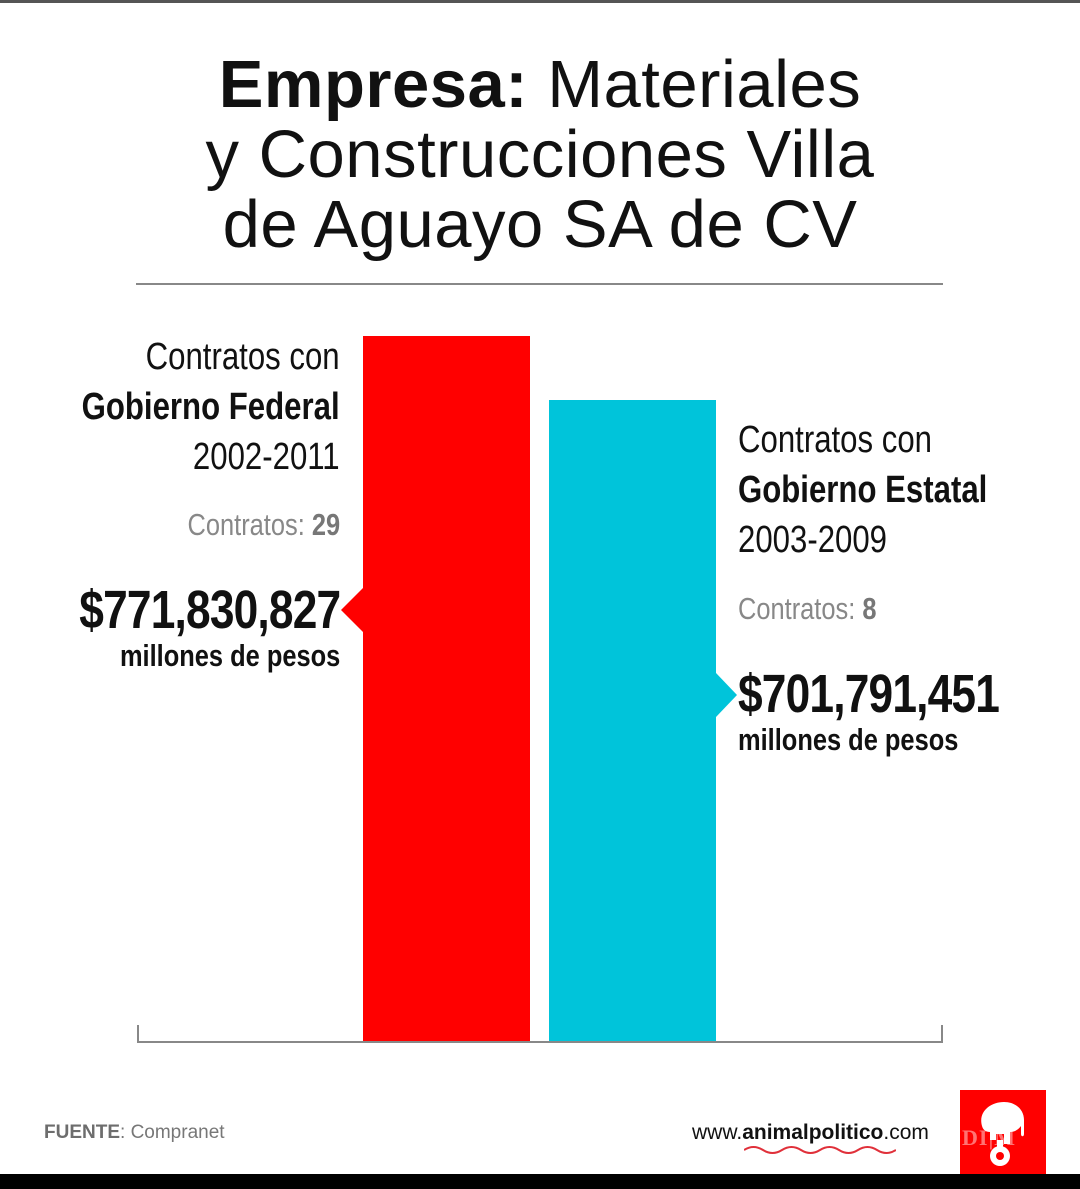  I want to click on title-line-1: Empresa: Materiales, so click(540, 85).